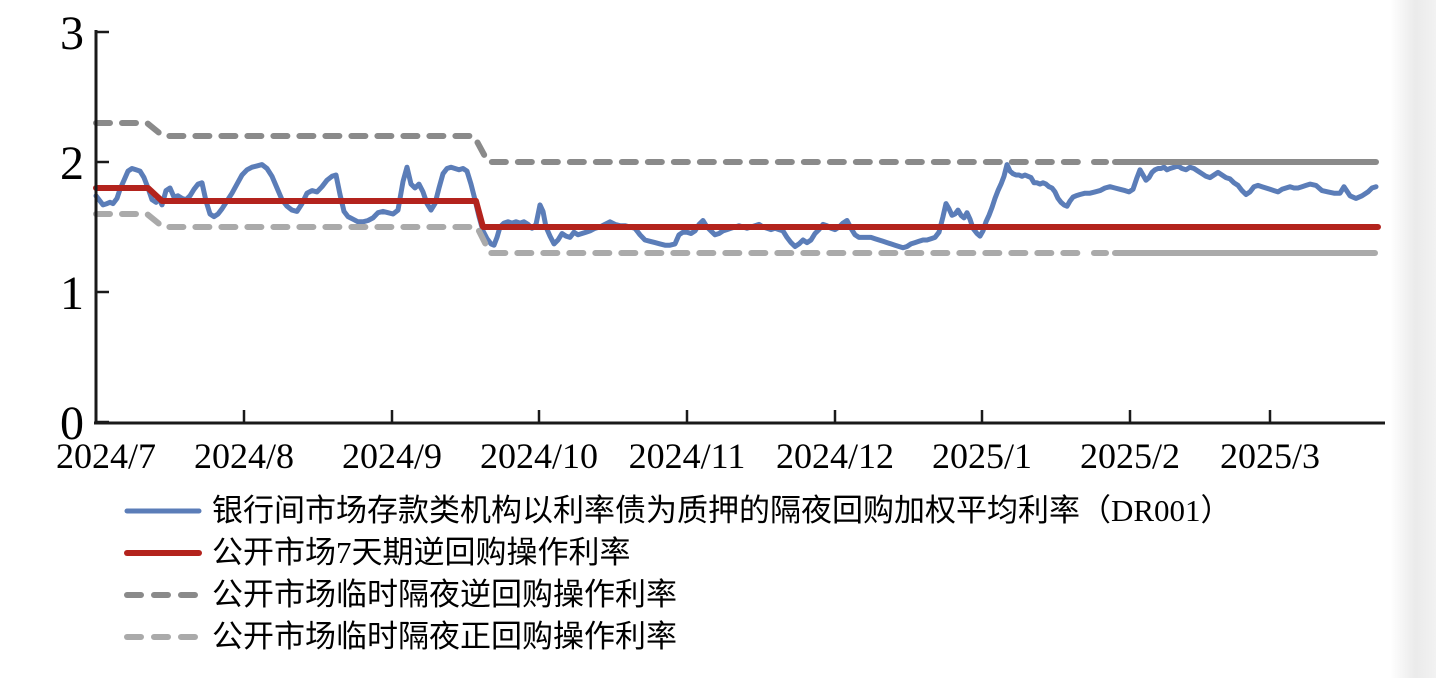 This screenshot has height=678, width=1436. What do you see at coordinates (590, 142) in the screenshot?
I see `temp-overnight-reverse-repo-line` at bounding box center [590, 142].